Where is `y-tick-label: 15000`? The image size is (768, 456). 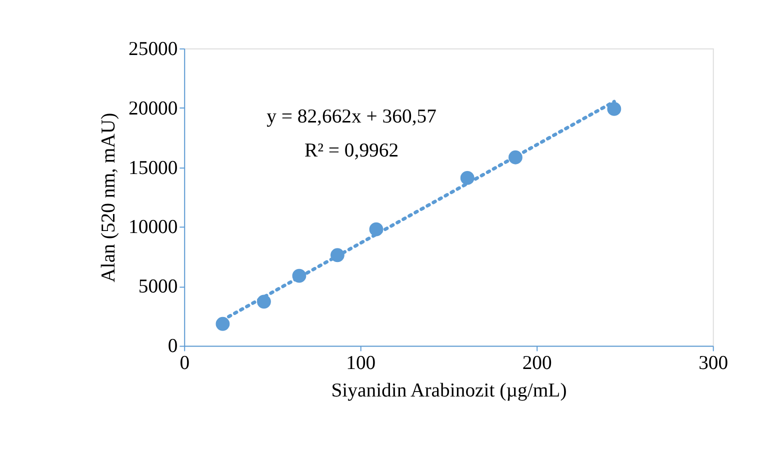 y-tick-label: 15000 is located at coordinates (153, 167).